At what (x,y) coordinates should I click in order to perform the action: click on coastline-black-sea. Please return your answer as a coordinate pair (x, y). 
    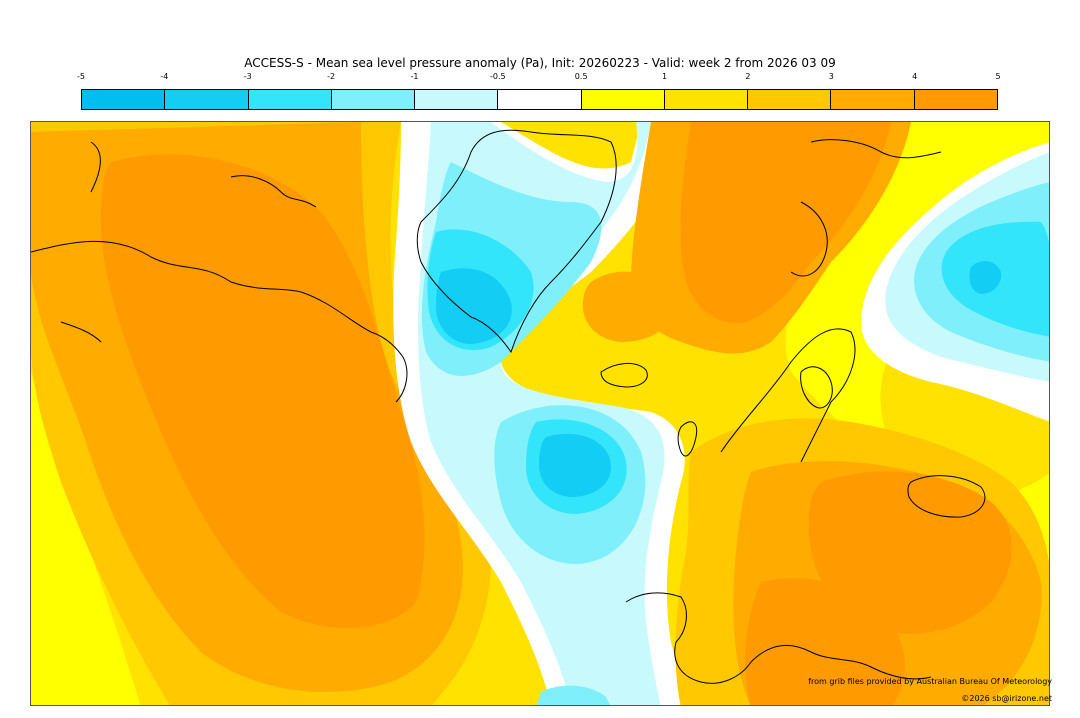
    Looking at the image, I should click on (946, 496).